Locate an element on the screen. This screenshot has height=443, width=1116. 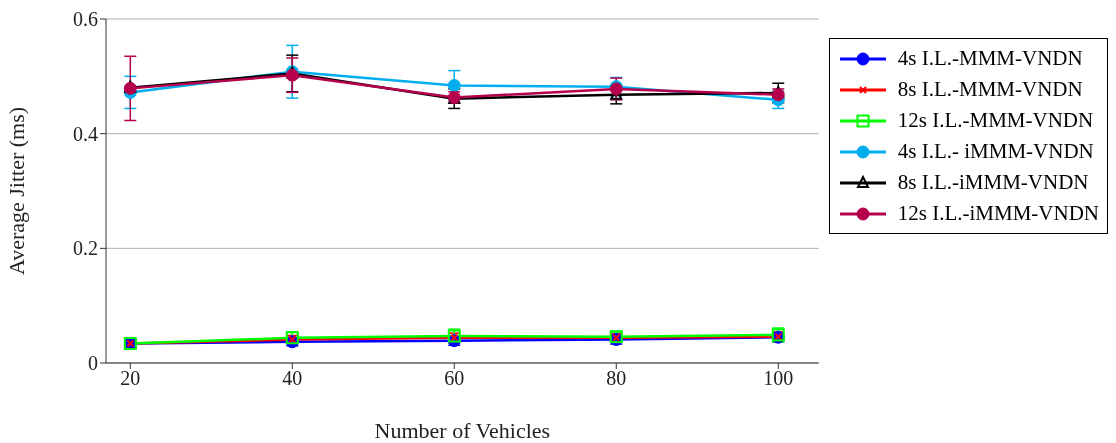
x-tick-label: 20 is located at coordinates (130, 378).